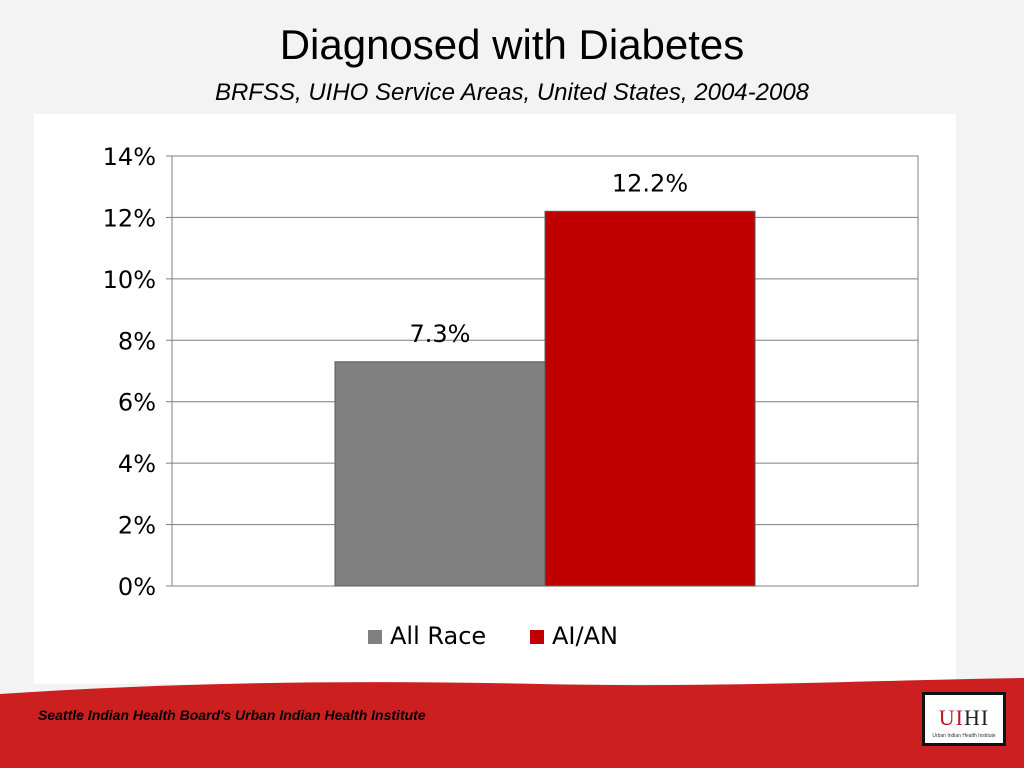 This screenshot has height=768, width=1024. Describe the element at coordinates (493, 636) in the screenshot. I see `legend: All Race AI/AN` at that location.